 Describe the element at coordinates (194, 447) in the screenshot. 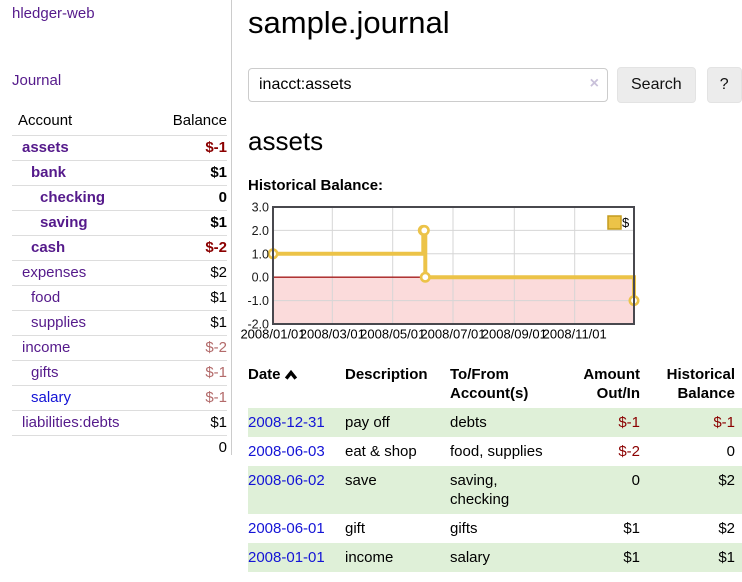

I see `accounts-total-value: 0` at that location.